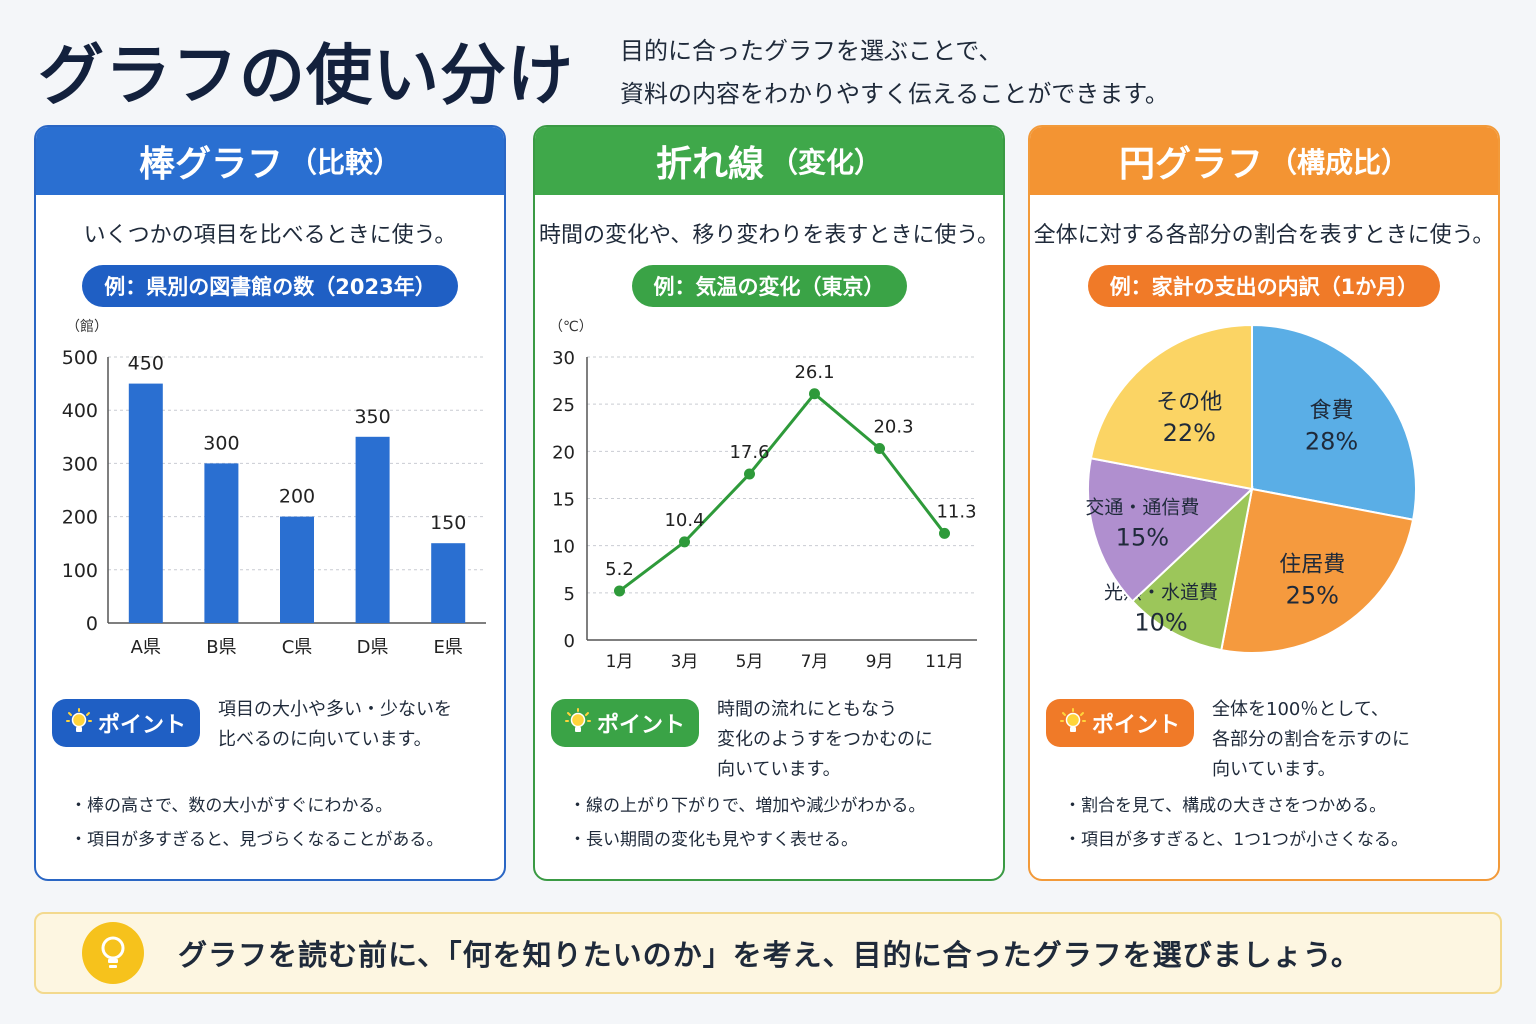 The height and width of the screenshot is (1024, 1536). What do you see at coordinates (1264, 161) in the screenshot?
I see `card-header: 円グラフ （構成比）` at bounding box center [1264, 161].